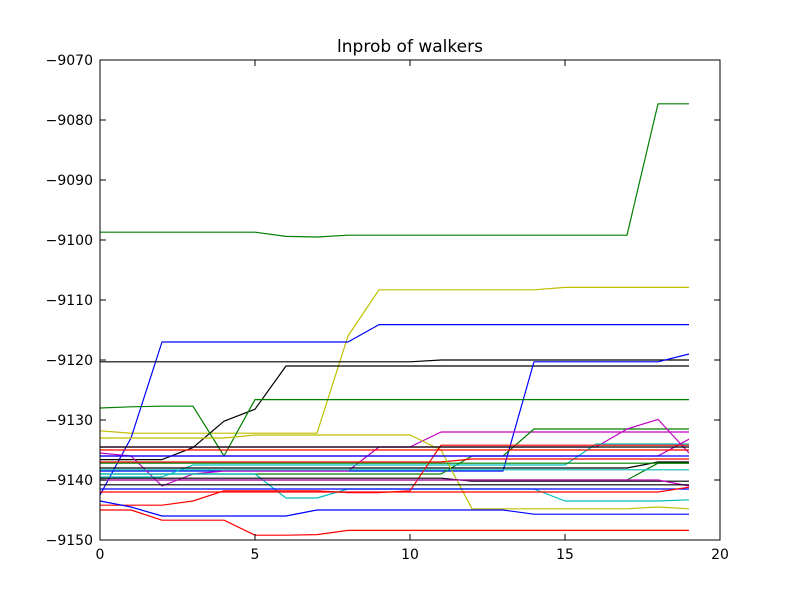  Describe the element at coordinates (69, 541) in the screenshot. I see `y-tick-label: −9150` at that location.